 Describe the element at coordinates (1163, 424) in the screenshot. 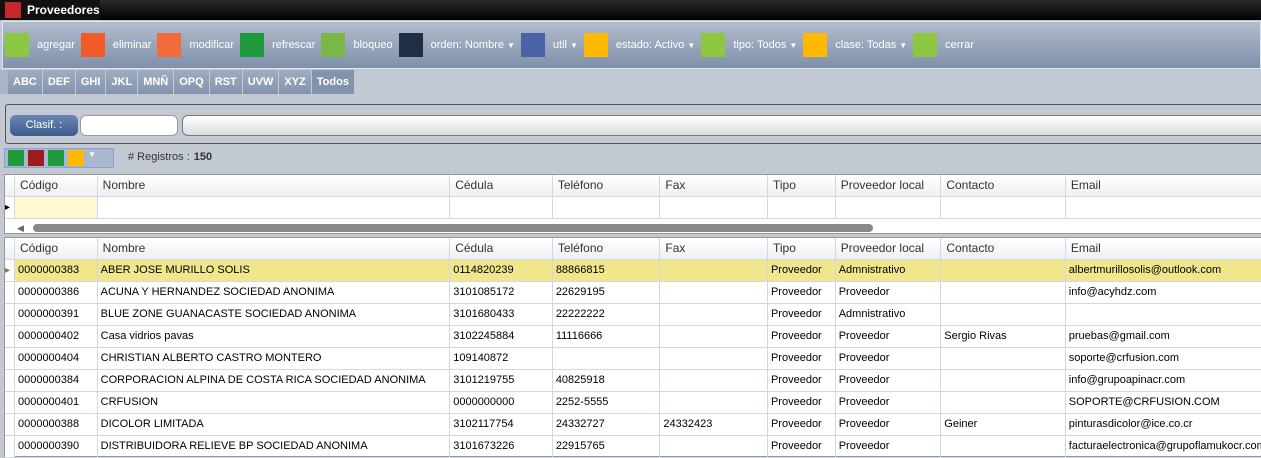

I see `cell-email: pinturasdicolor@ice.co.cr` at that location.